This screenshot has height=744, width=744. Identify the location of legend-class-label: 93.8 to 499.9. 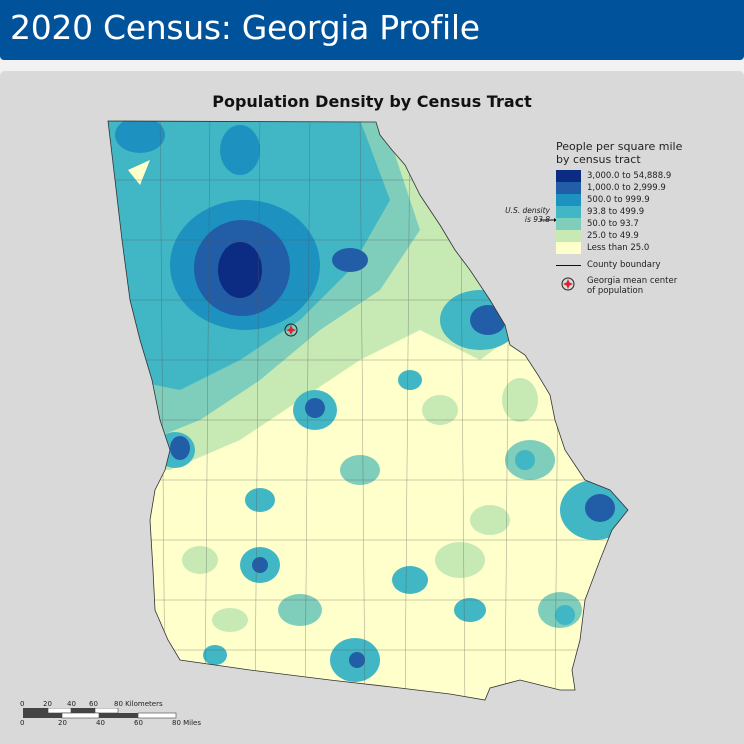
(616, 212).